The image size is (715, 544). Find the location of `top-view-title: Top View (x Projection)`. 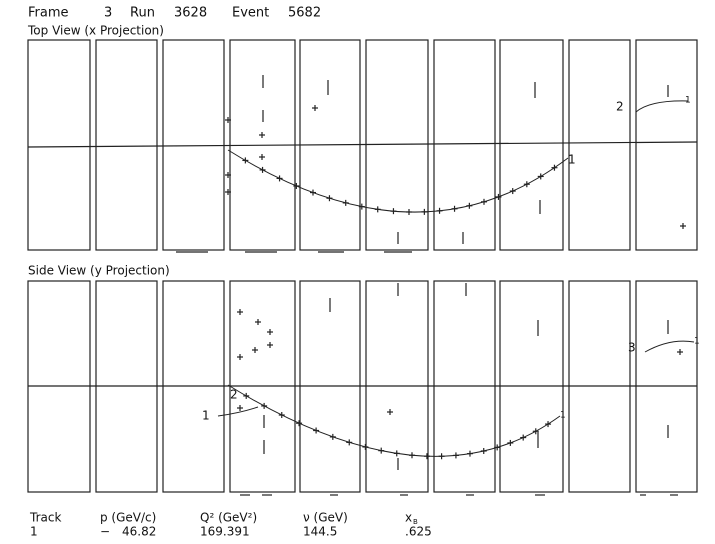

top-view-title: Top View (x Projection) is located at coordinates (95, 31).